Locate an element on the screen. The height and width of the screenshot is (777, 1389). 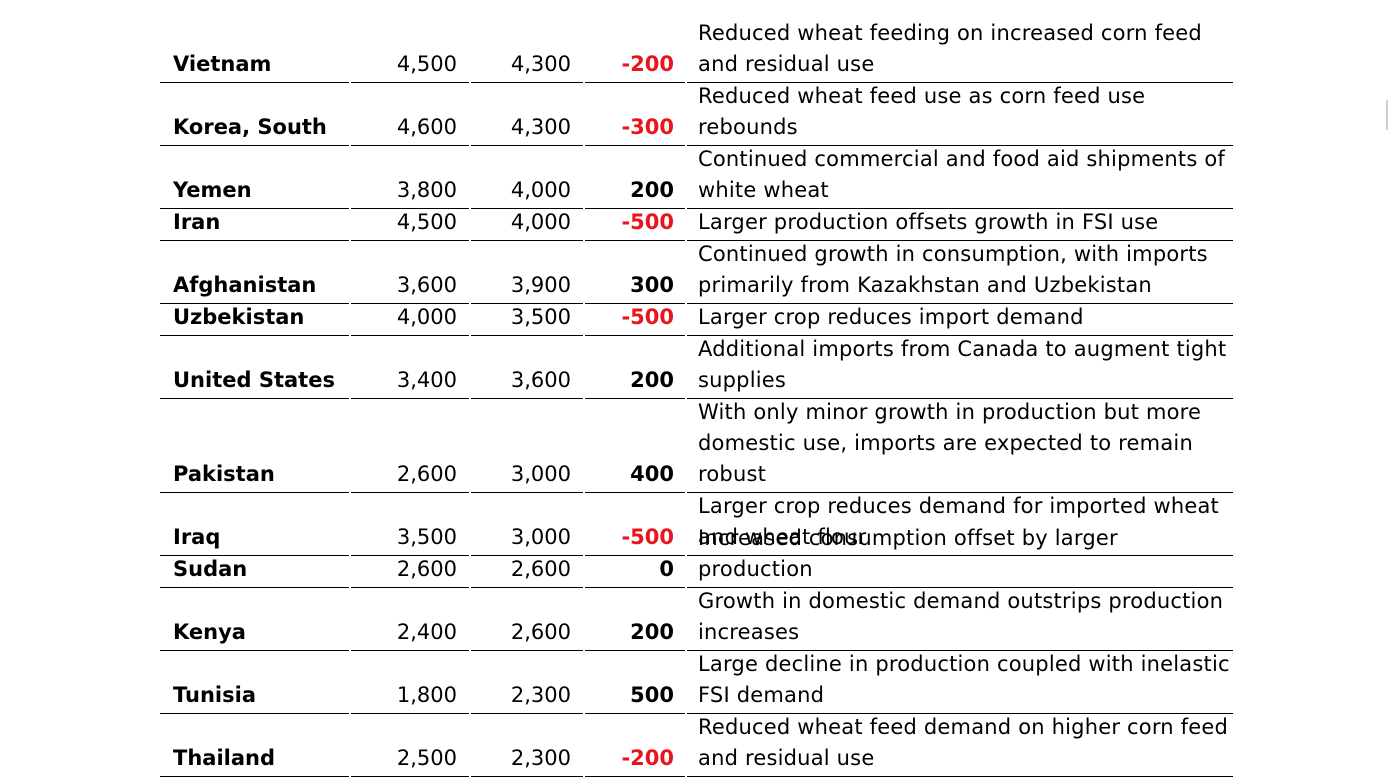
change-cell: 300 is located at coordinates (652, 285).